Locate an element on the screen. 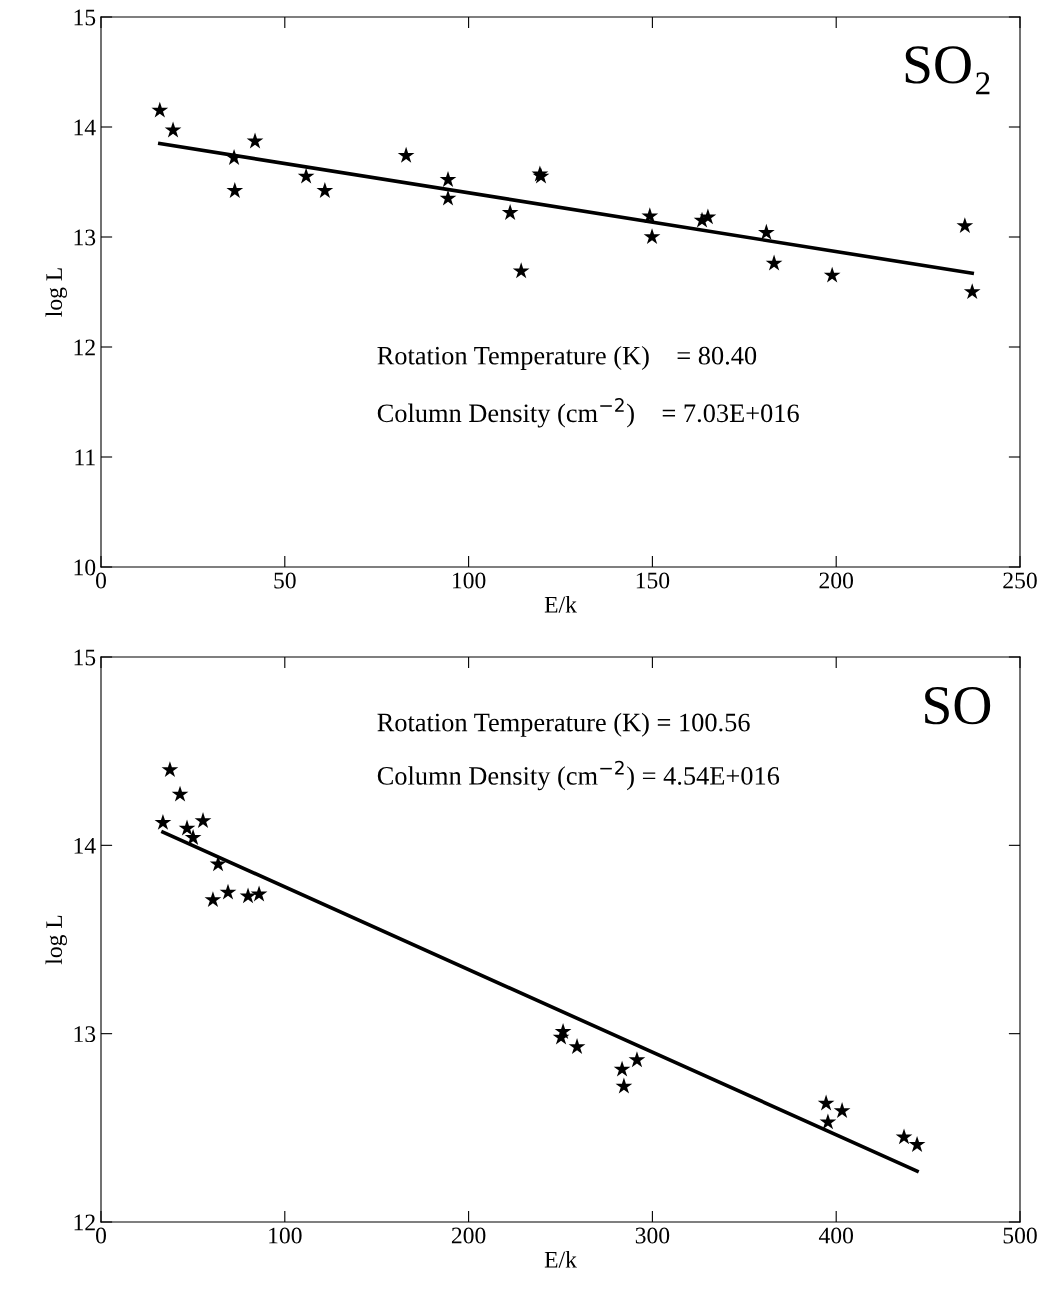  chart-title: SO is located at coordinates (958, 706).